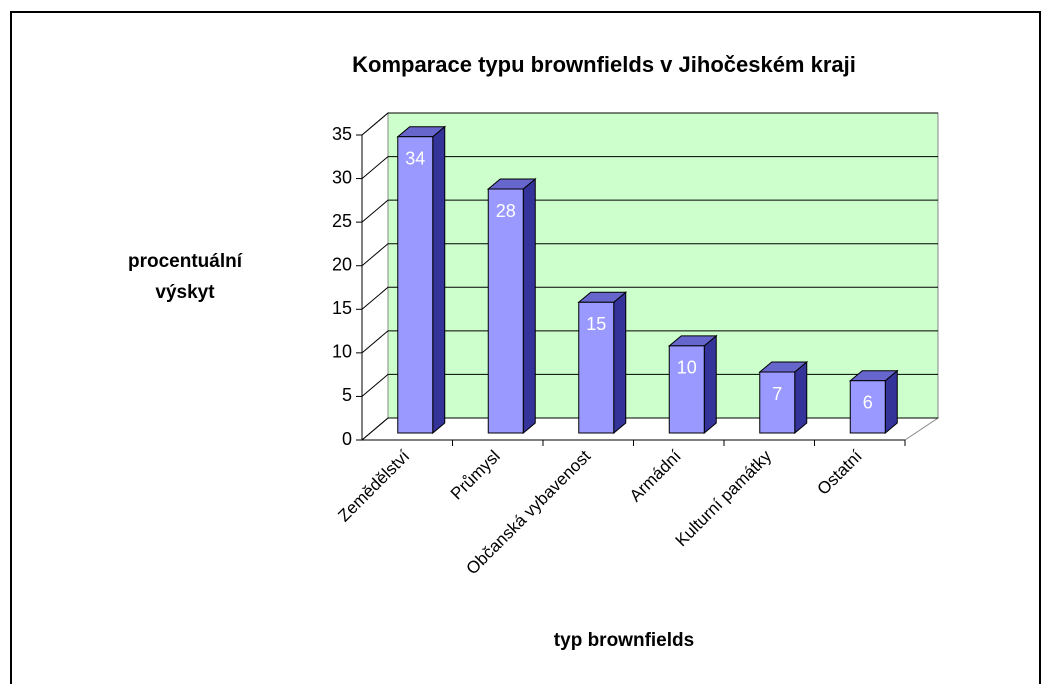  I want to click on x-tick-label: Kulturní památky, so click(724, 498).